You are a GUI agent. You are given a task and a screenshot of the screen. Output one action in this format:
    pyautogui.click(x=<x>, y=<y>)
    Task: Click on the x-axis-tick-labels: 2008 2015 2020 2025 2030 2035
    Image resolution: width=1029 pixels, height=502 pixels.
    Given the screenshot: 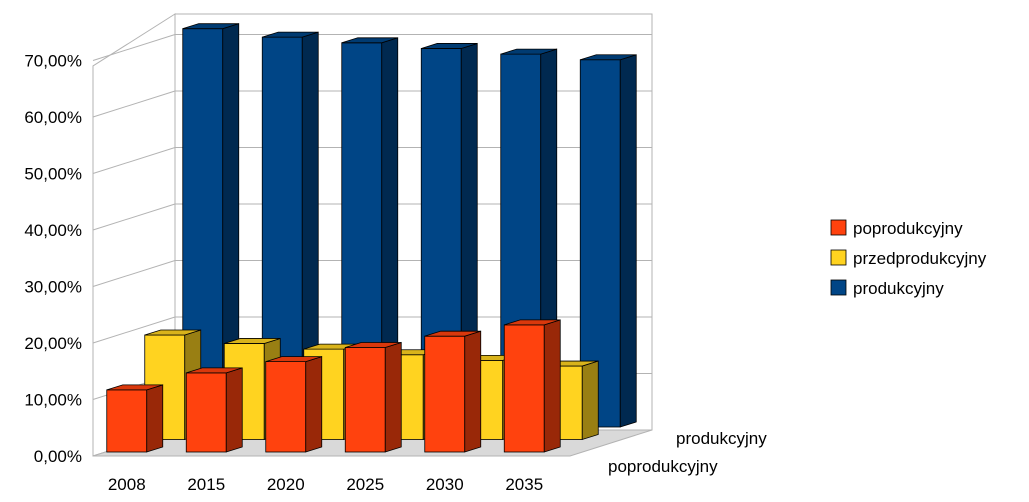 What is the action you would take?
    pyautogui.click(x=325, y=484)
    